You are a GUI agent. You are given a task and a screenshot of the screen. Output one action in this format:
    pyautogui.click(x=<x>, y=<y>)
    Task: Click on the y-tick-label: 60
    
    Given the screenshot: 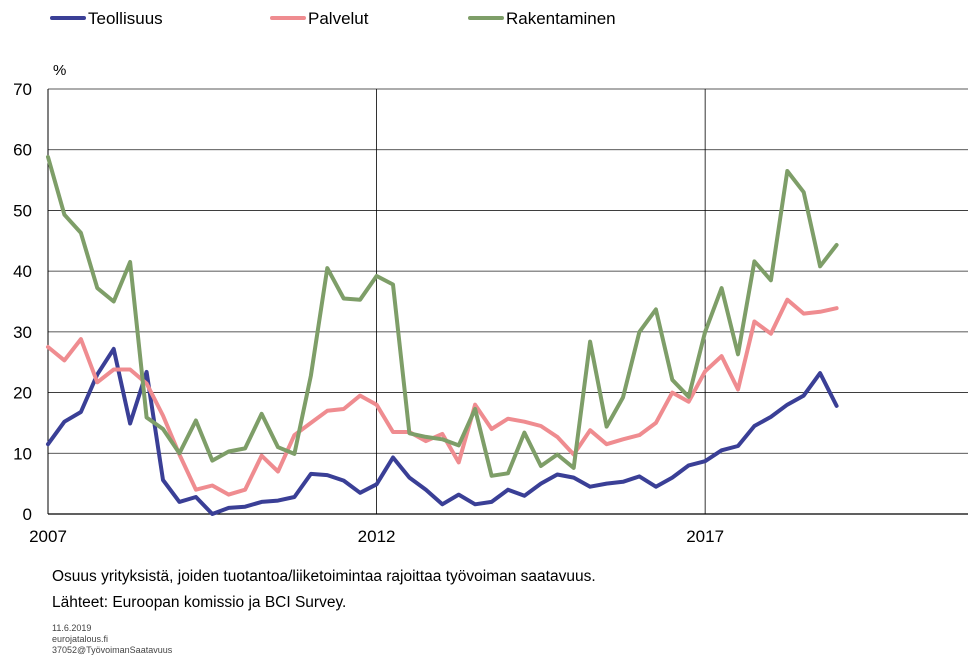 What is the action you would take?
    pyautogui.click(x=22, y=150)
    